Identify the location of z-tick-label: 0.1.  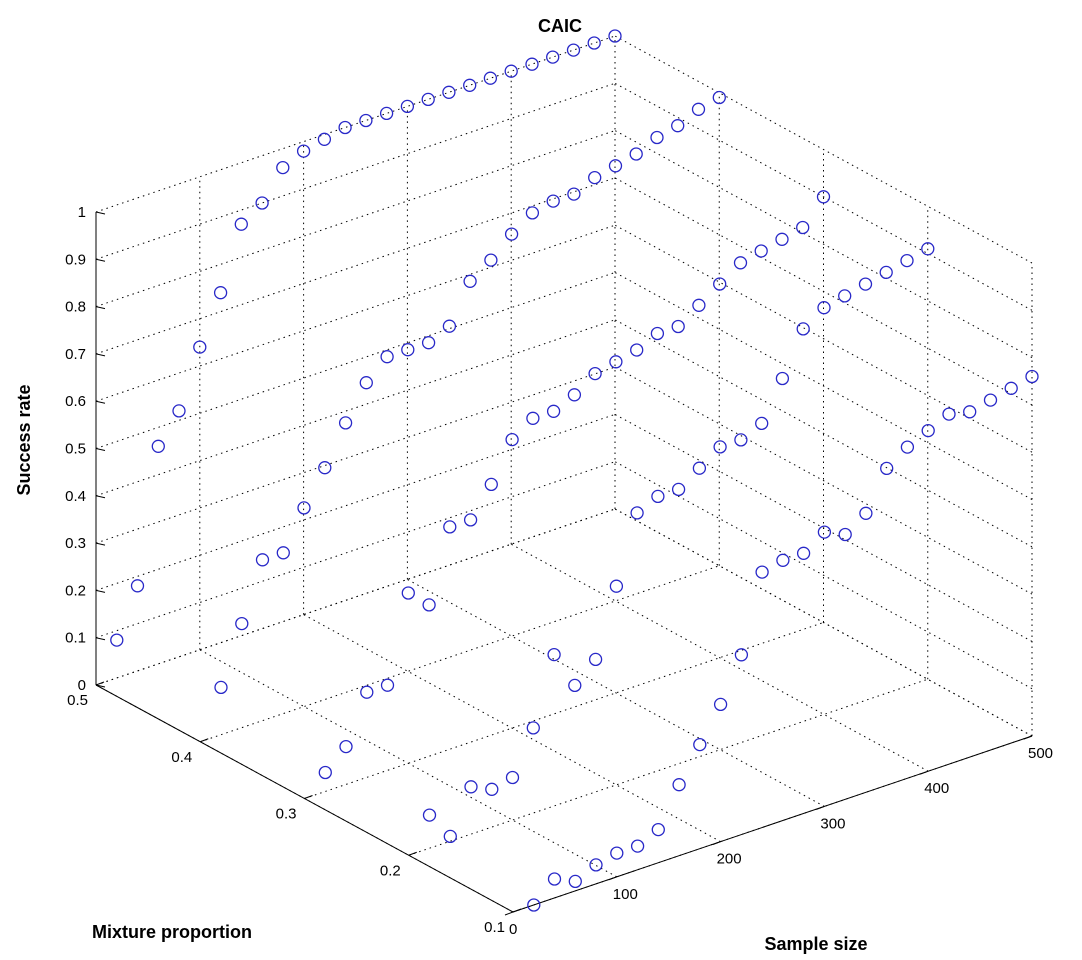
(75, 638).